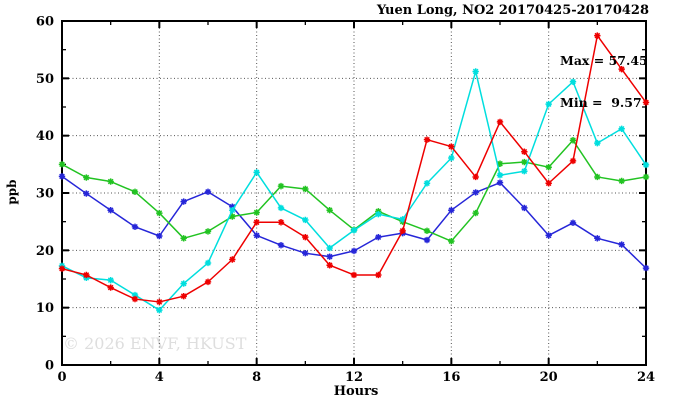 This screenshot has width=674, height=409. I want to click on x-tick-label: 24, so click(646, 377).